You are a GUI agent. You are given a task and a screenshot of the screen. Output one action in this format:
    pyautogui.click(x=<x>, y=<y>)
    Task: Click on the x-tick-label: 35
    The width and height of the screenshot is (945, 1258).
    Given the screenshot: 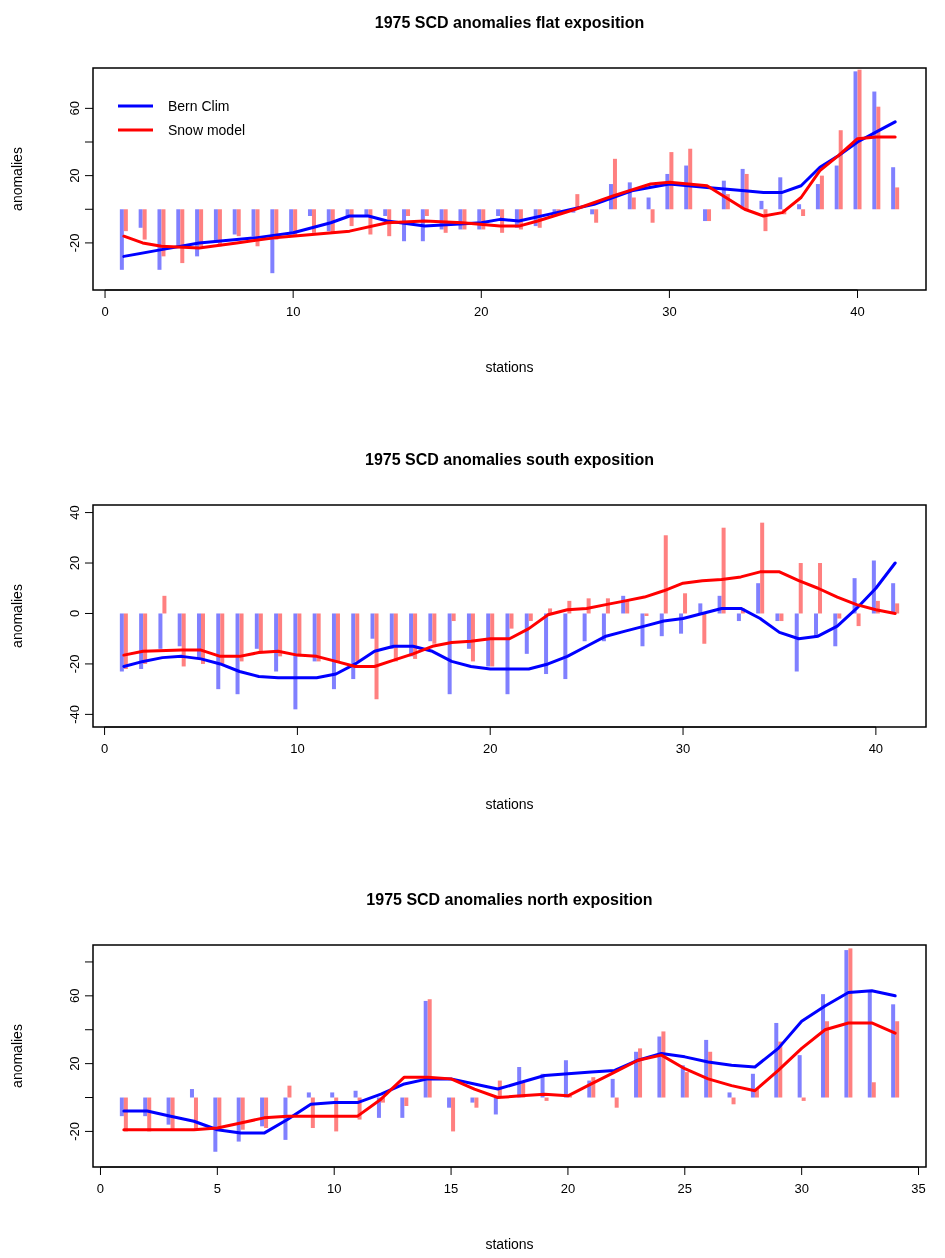 What is the action you would take?
    pyautogui.click(x=918, y=1188)
    